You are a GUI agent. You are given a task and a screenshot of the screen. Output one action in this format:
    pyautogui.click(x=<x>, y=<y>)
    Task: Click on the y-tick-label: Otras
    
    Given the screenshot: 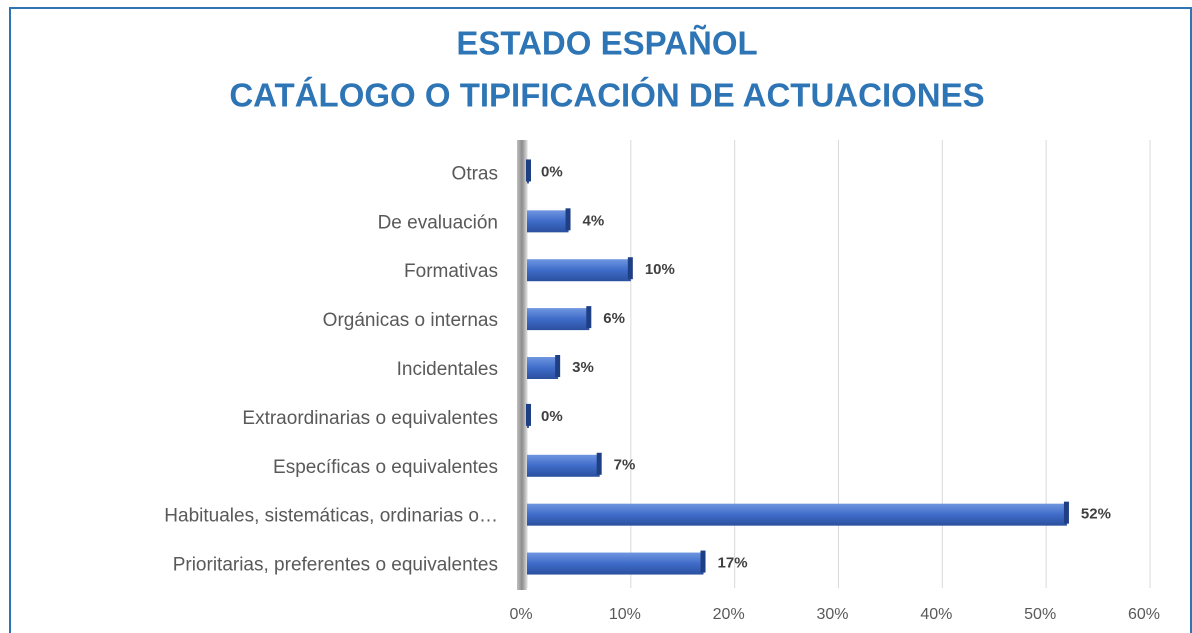 What is the action you would take?
    pyautogui.click(x=475, y=173)
    